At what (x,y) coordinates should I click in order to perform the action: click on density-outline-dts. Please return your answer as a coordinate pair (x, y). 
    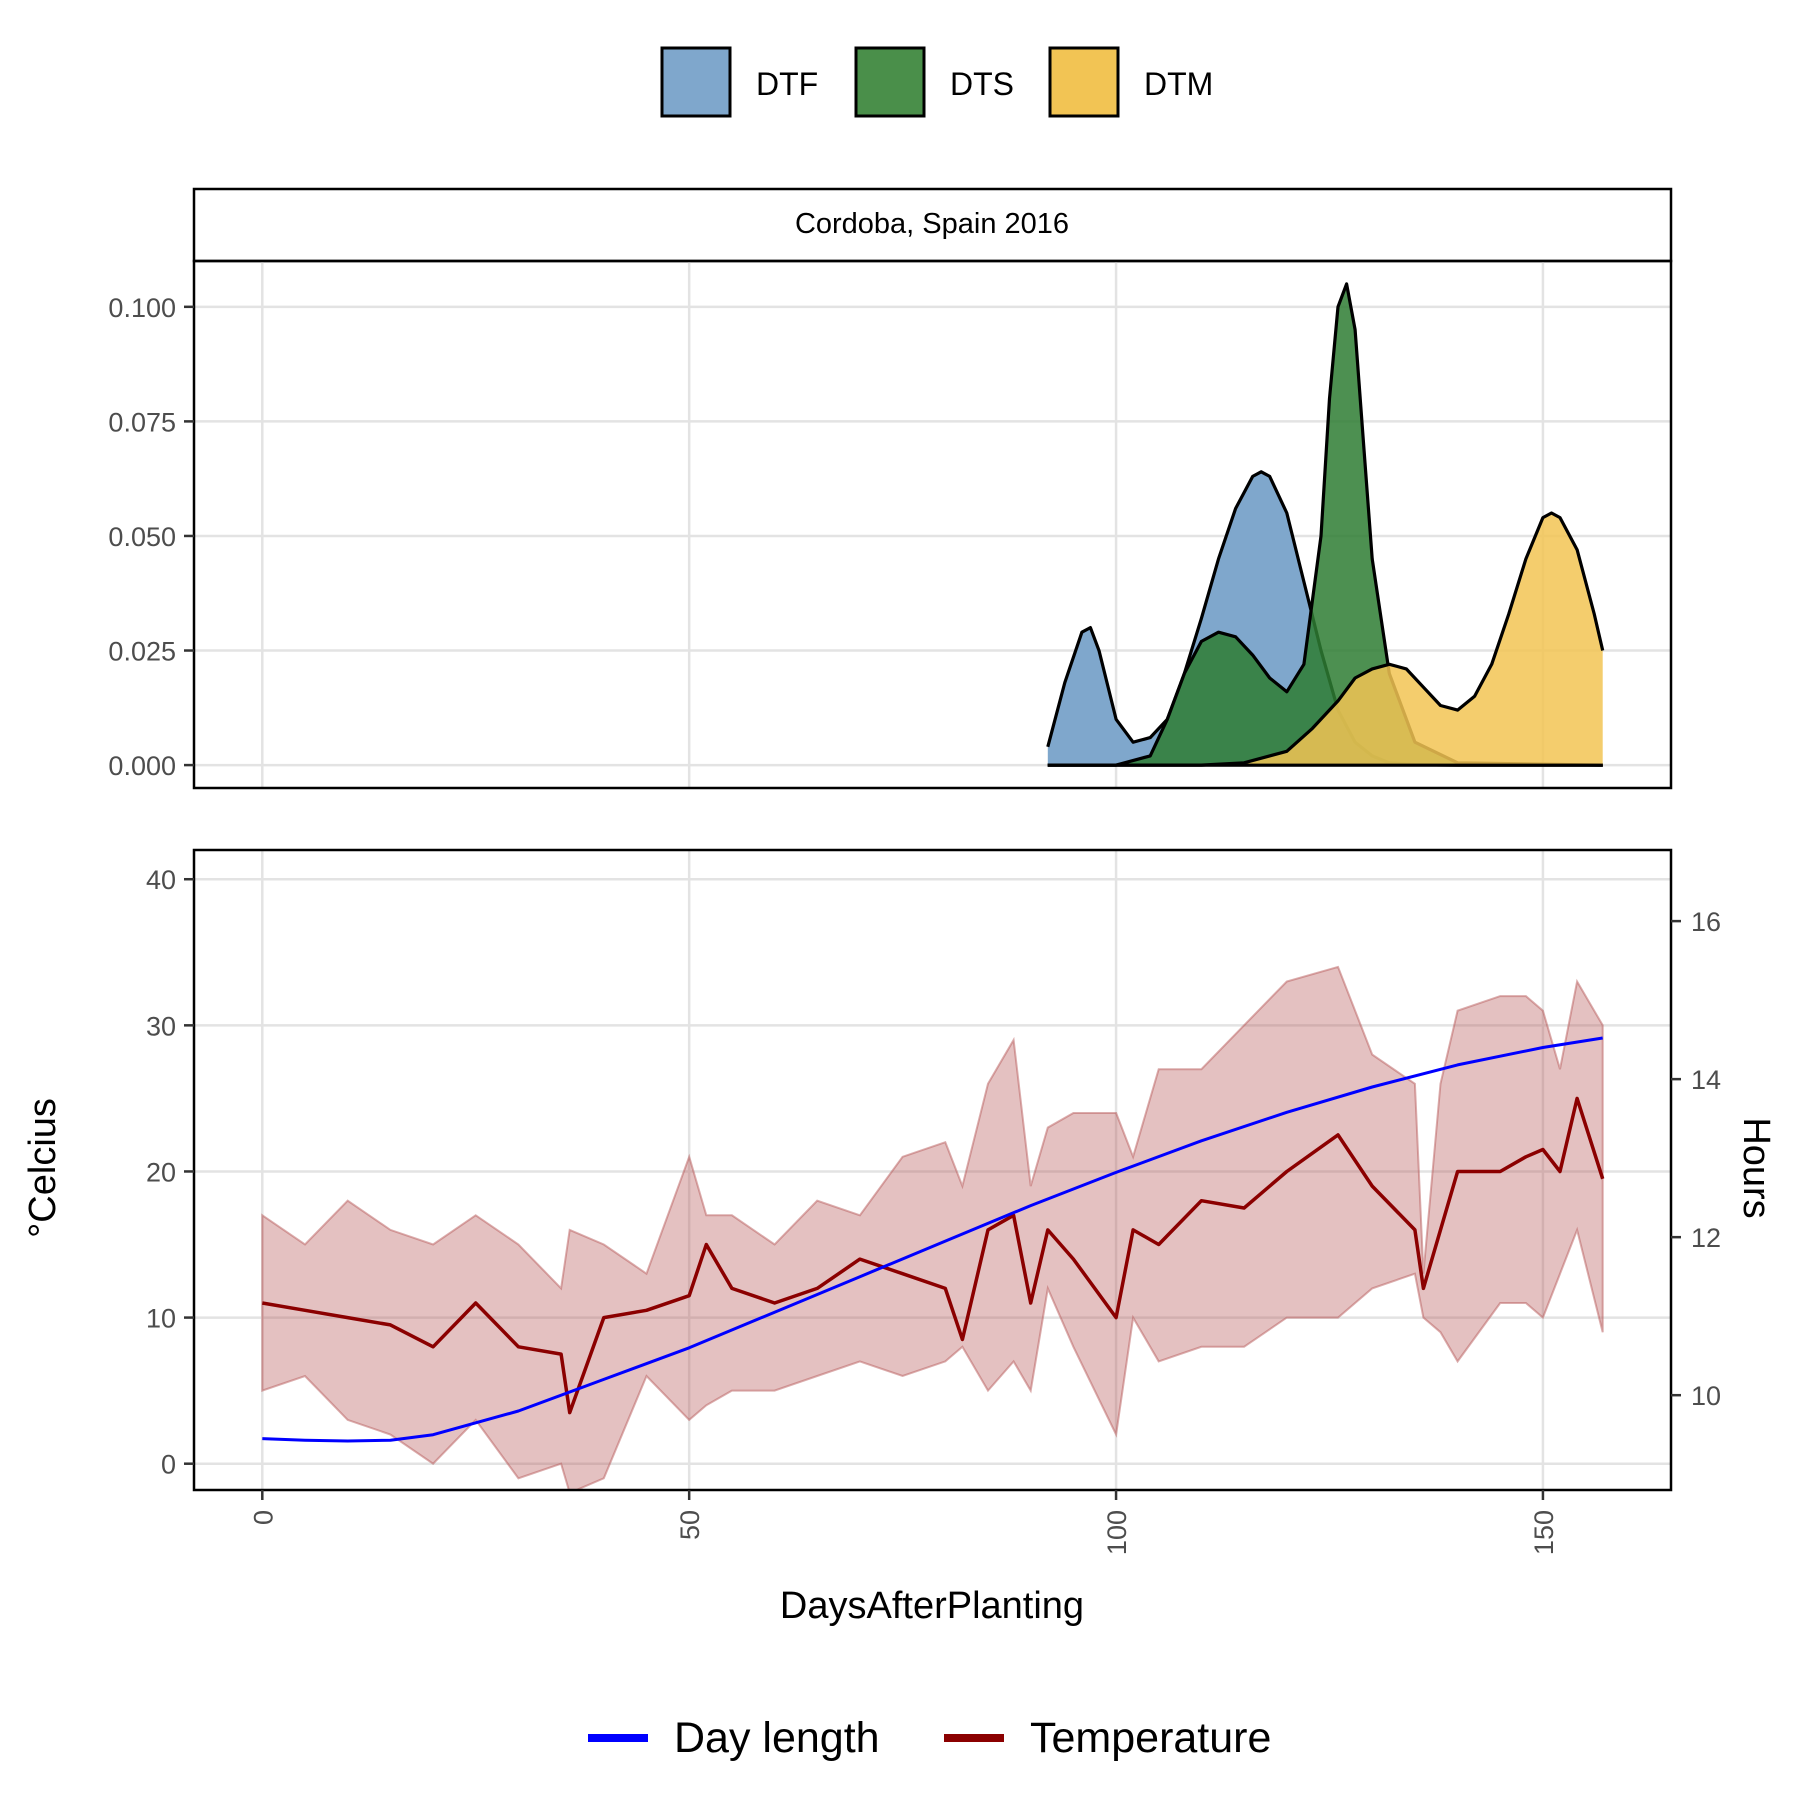
    Looking at the image, I should click on (1325, 524).